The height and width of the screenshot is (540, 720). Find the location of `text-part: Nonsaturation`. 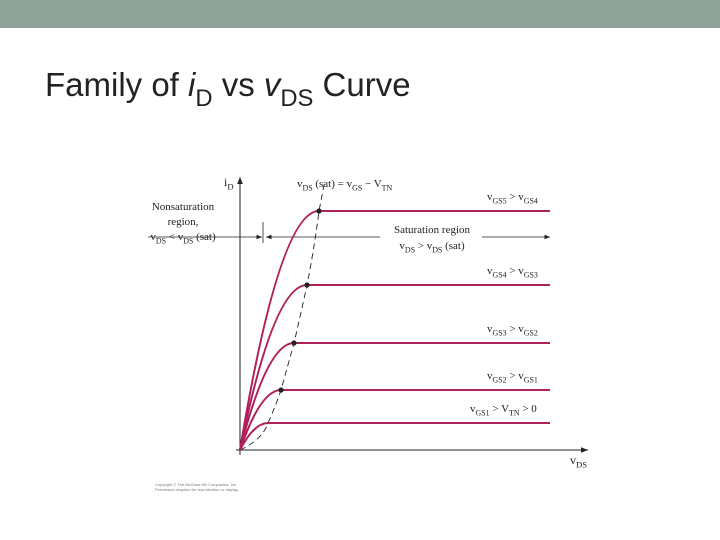

text-part: Nonsaturation is located at coordinates (183, 207).